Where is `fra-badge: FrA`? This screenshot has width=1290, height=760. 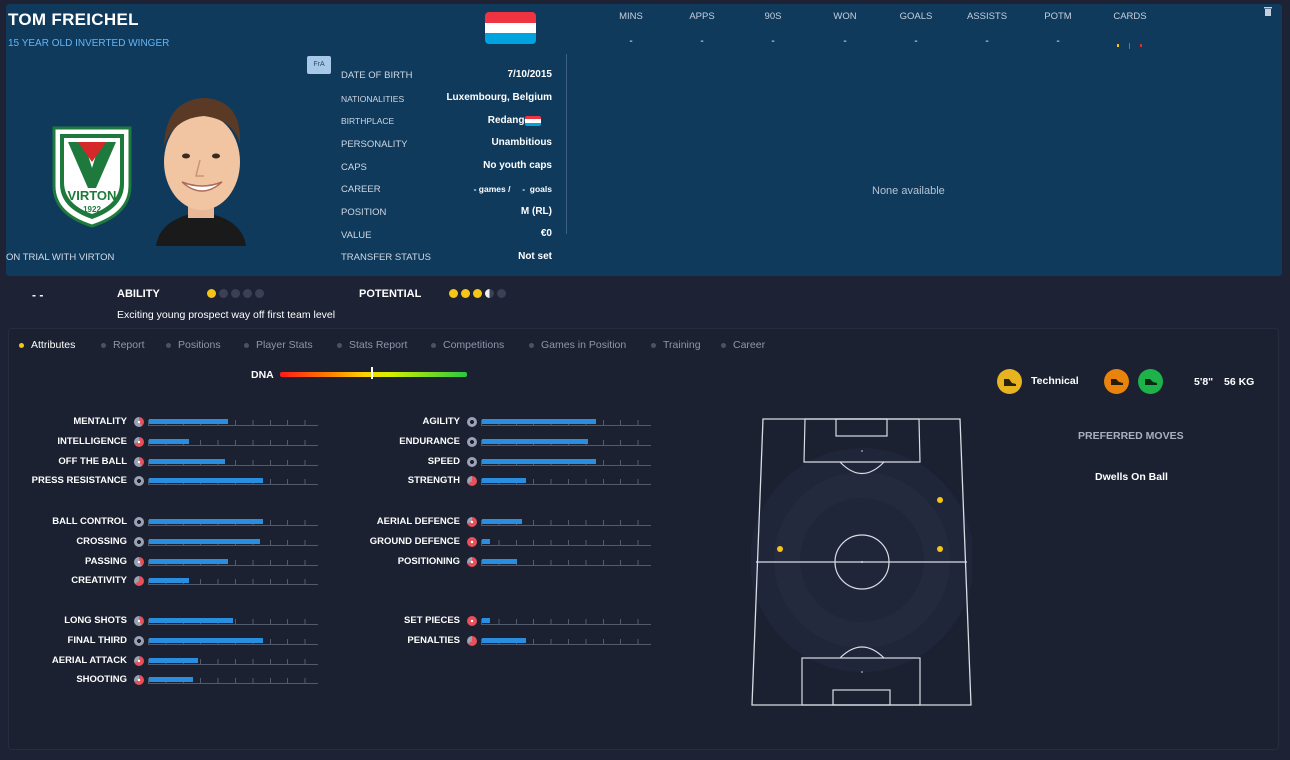 fra-badge: FrA is located at coordinates (319, 65).